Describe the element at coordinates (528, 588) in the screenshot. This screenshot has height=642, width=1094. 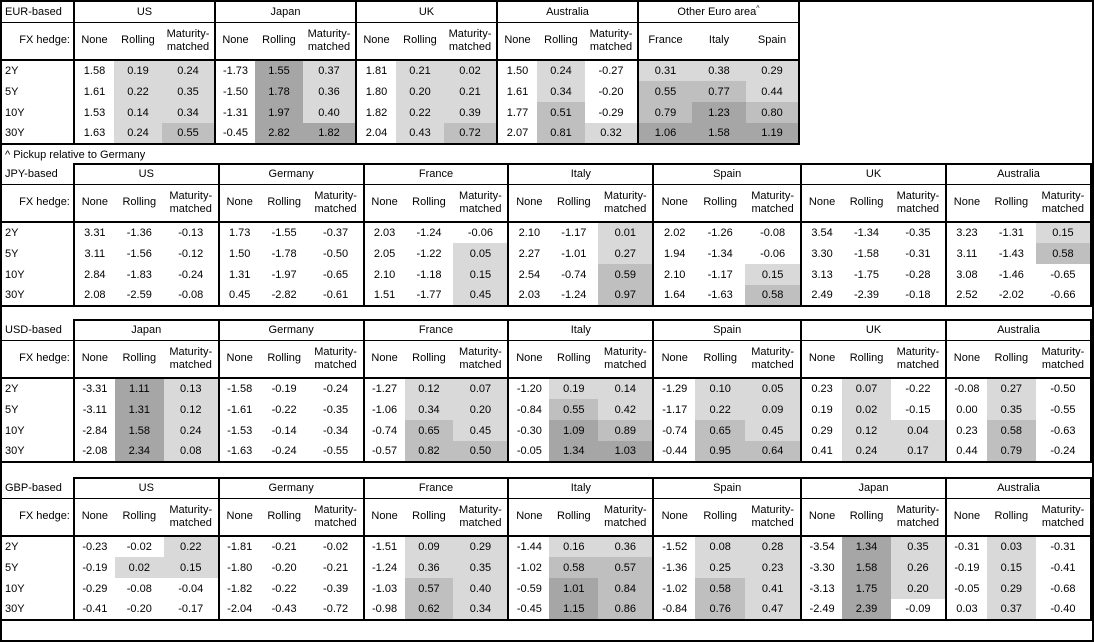
I see `value-cell: -0.59` at that location.